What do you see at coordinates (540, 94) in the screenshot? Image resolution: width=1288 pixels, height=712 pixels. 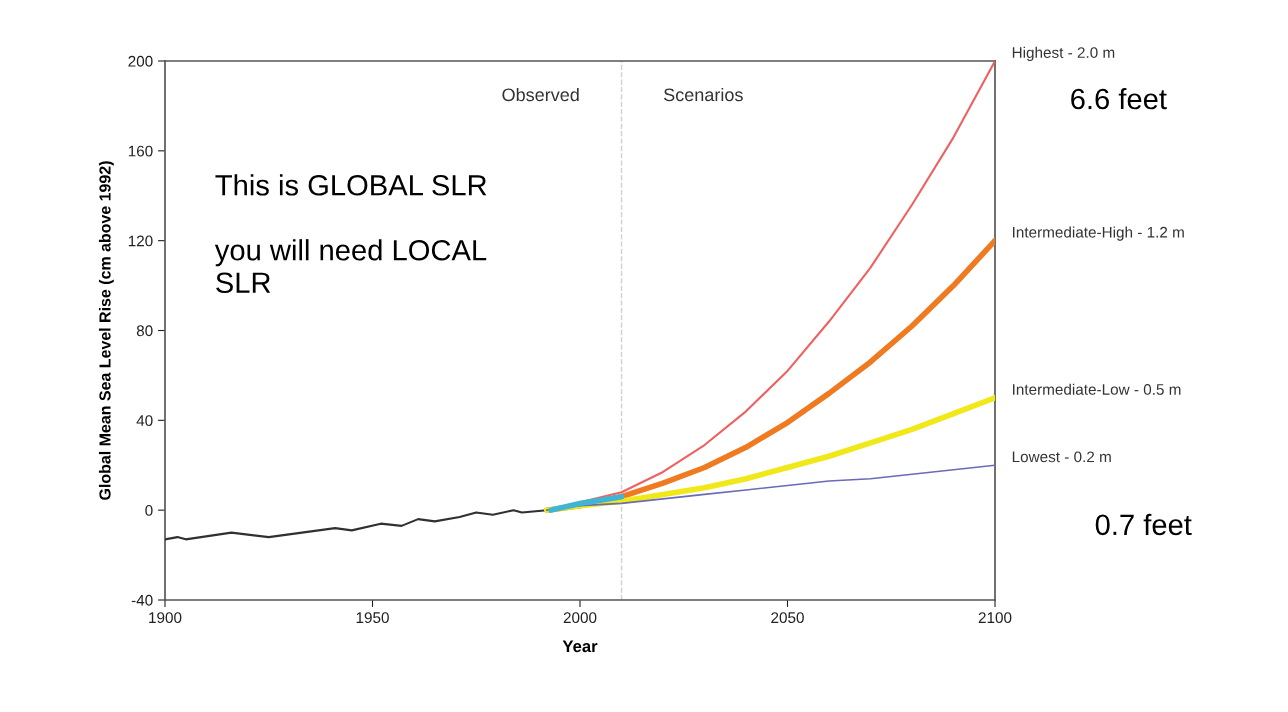 I see `annotation: Observed` at bounding box center [540, 94].